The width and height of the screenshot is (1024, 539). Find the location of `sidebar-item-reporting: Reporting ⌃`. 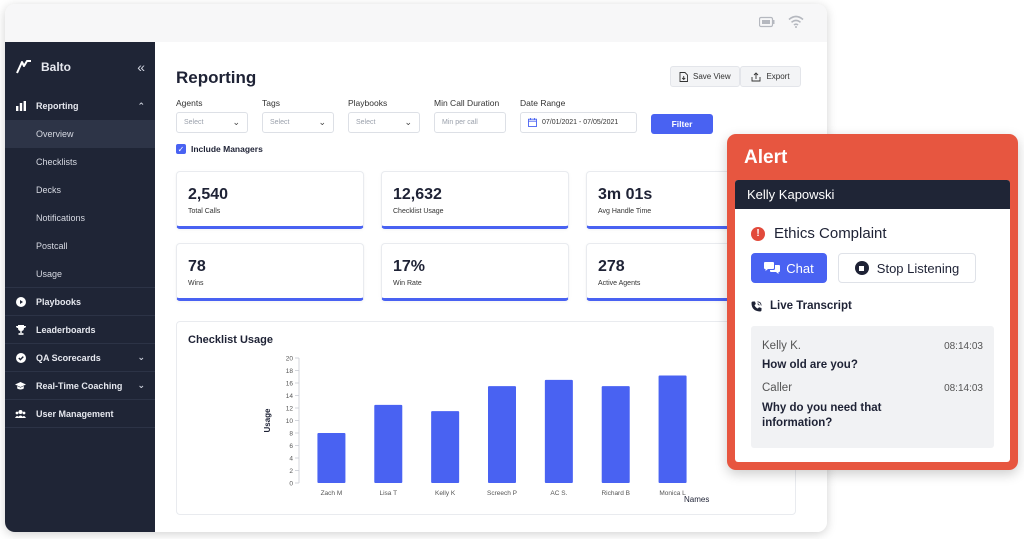

sidebar-item-reporting: Reporting ⌃ is located at coordinates (80, 106).